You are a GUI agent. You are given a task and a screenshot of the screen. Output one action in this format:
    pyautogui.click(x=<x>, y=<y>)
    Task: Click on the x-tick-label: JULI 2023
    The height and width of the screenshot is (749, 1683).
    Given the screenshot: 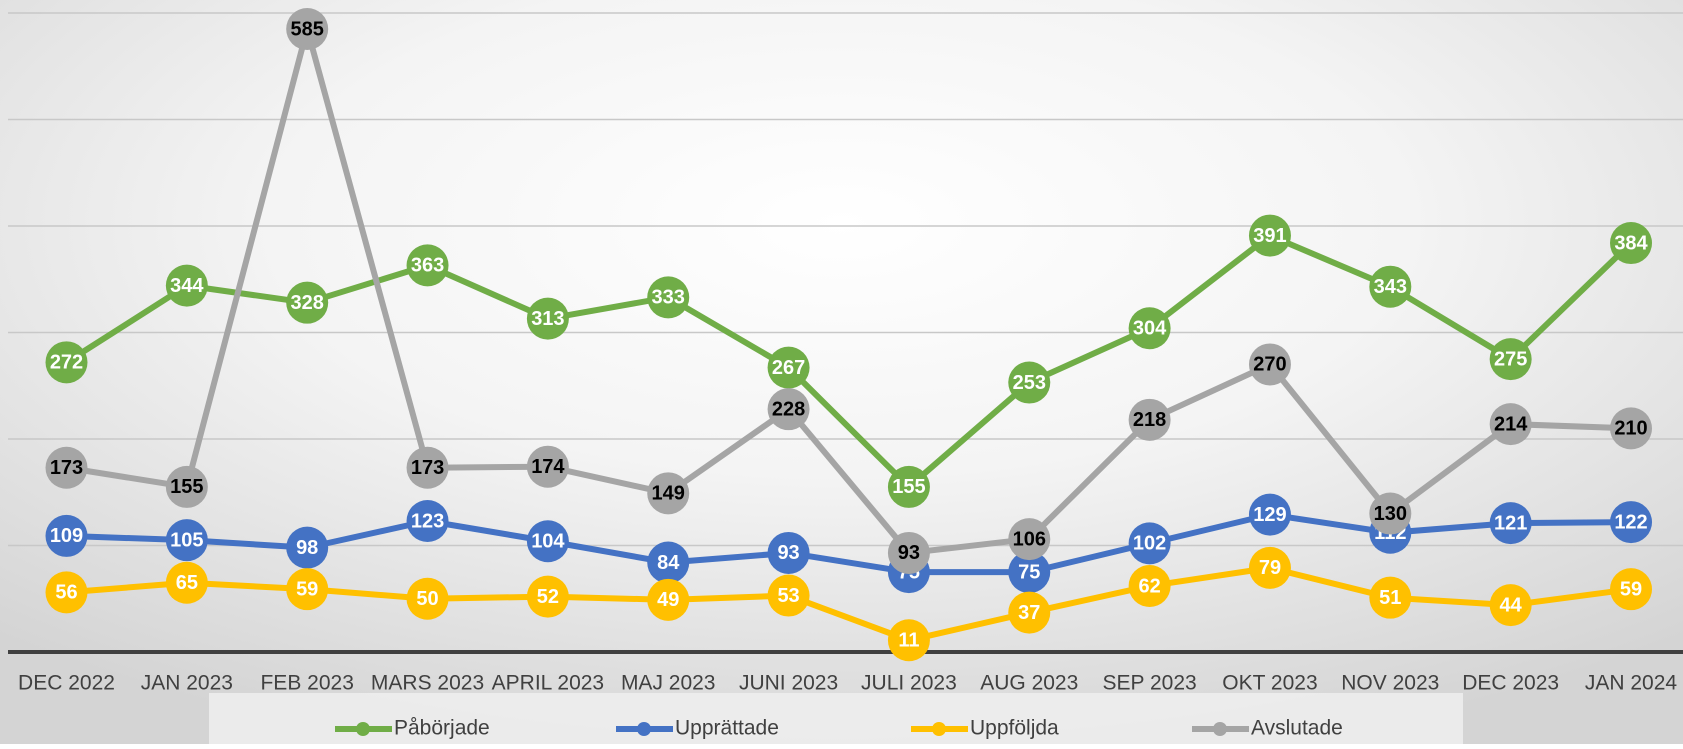 What is the action you would take?
    pyautogui.click(x=909, y=683)
    